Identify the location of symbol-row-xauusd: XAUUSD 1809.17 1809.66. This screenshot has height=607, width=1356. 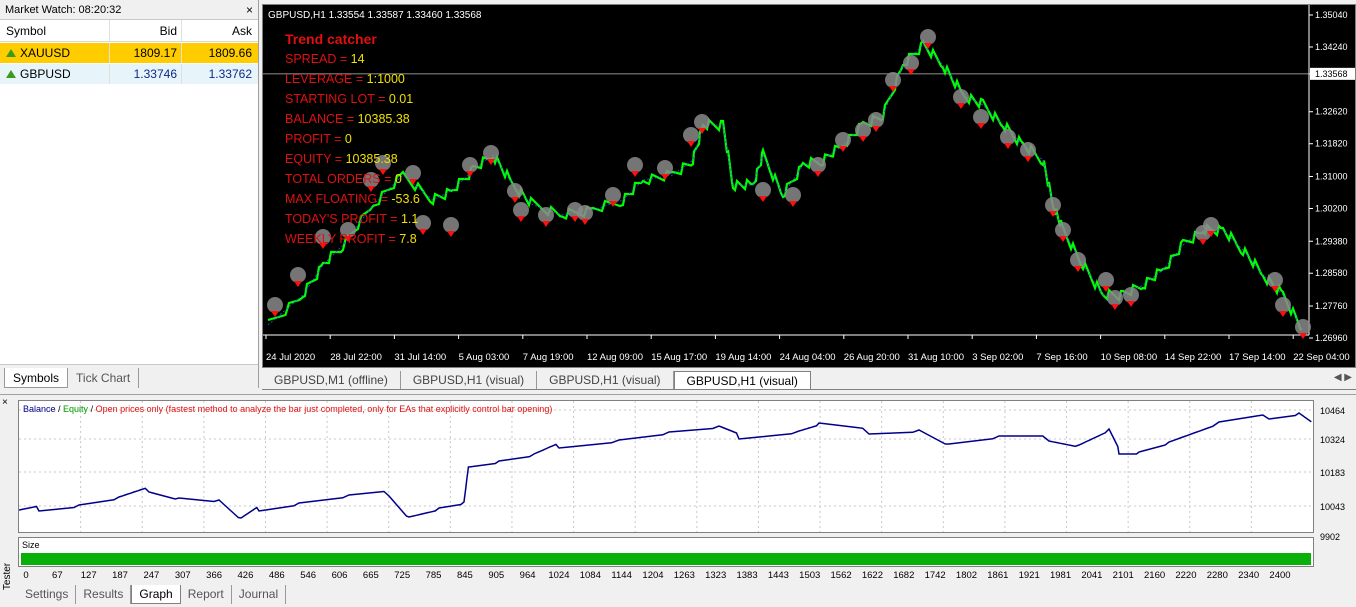
(129, 53).